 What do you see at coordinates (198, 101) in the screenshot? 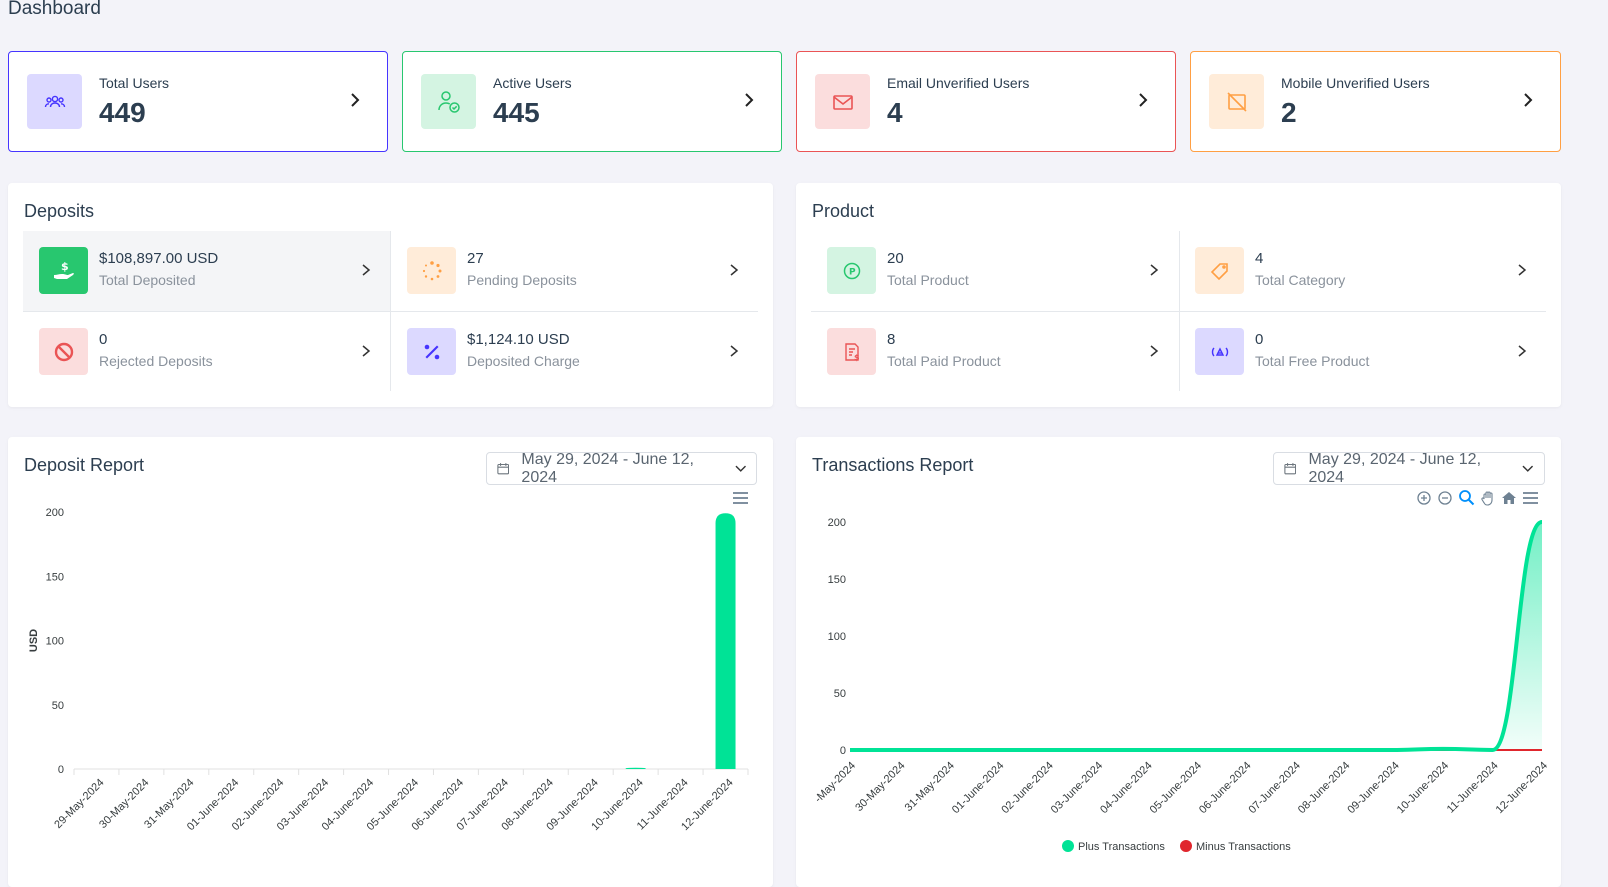
I see `widget-total-users: Total Users 449` at bounding box center [198, 101].